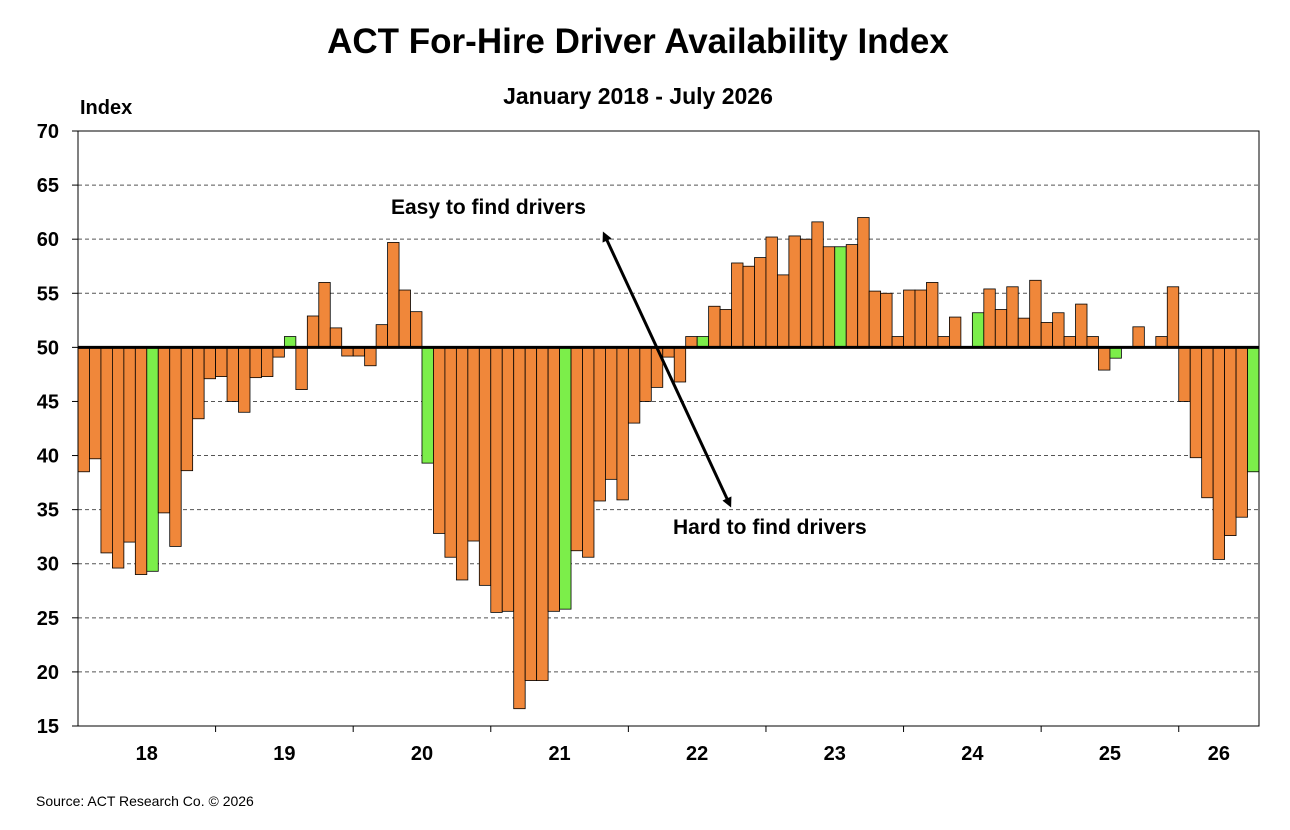  I want to click on x-tick-label: 22, so click(697, 754).